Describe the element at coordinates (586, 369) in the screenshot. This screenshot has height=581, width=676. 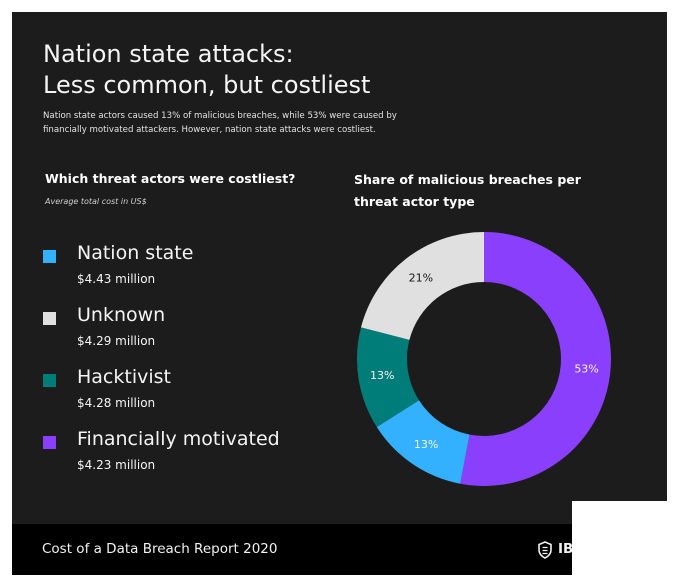
I see `donut-slice-label: 53%` at that location.